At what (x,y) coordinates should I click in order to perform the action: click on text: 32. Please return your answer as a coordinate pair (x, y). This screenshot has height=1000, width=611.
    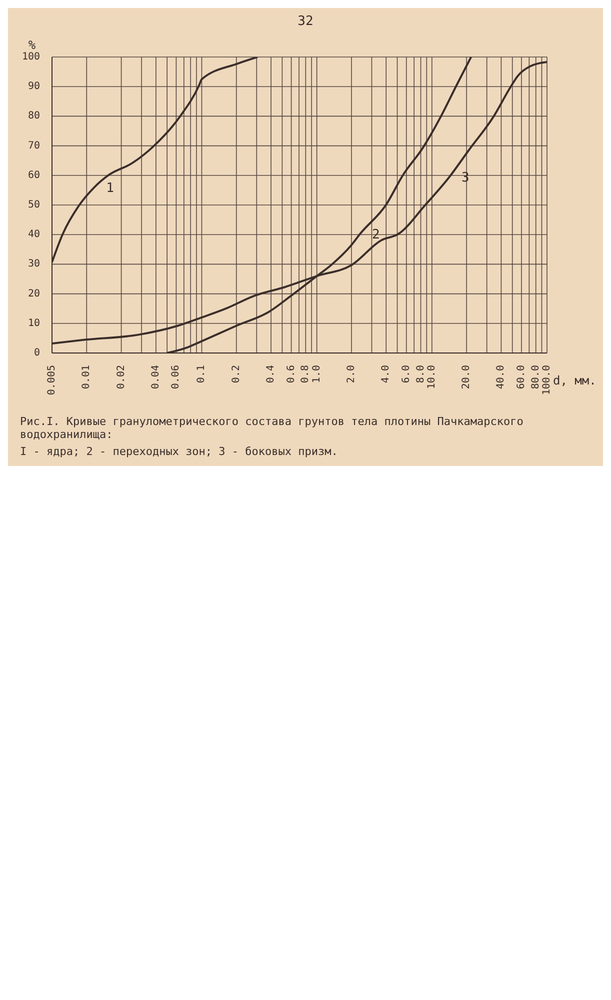
    Looking at the image, I should click on (305, 21).